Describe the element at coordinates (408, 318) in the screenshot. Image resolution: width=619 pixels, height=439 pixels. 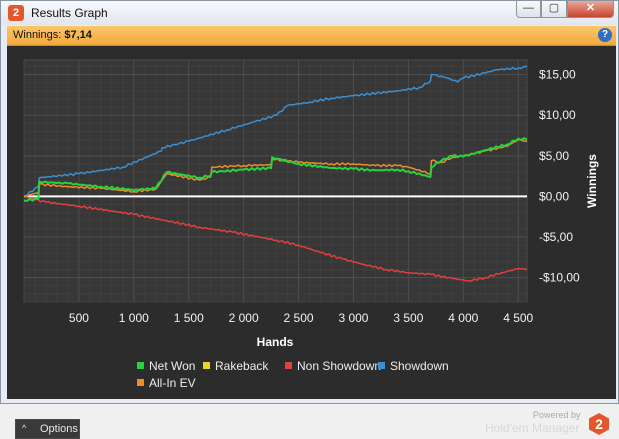
I see `x-tick-label: 3 500` at that location.